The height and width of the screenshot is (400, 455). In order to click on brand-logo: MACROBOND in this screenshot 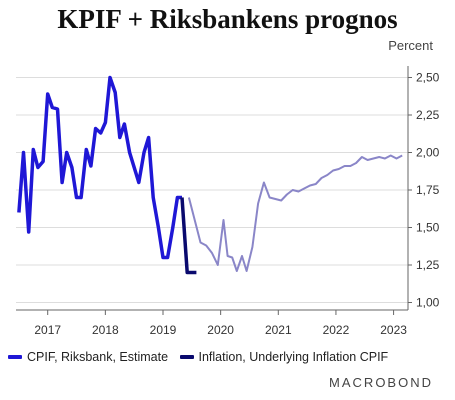, I will do `click(381, 382)`.